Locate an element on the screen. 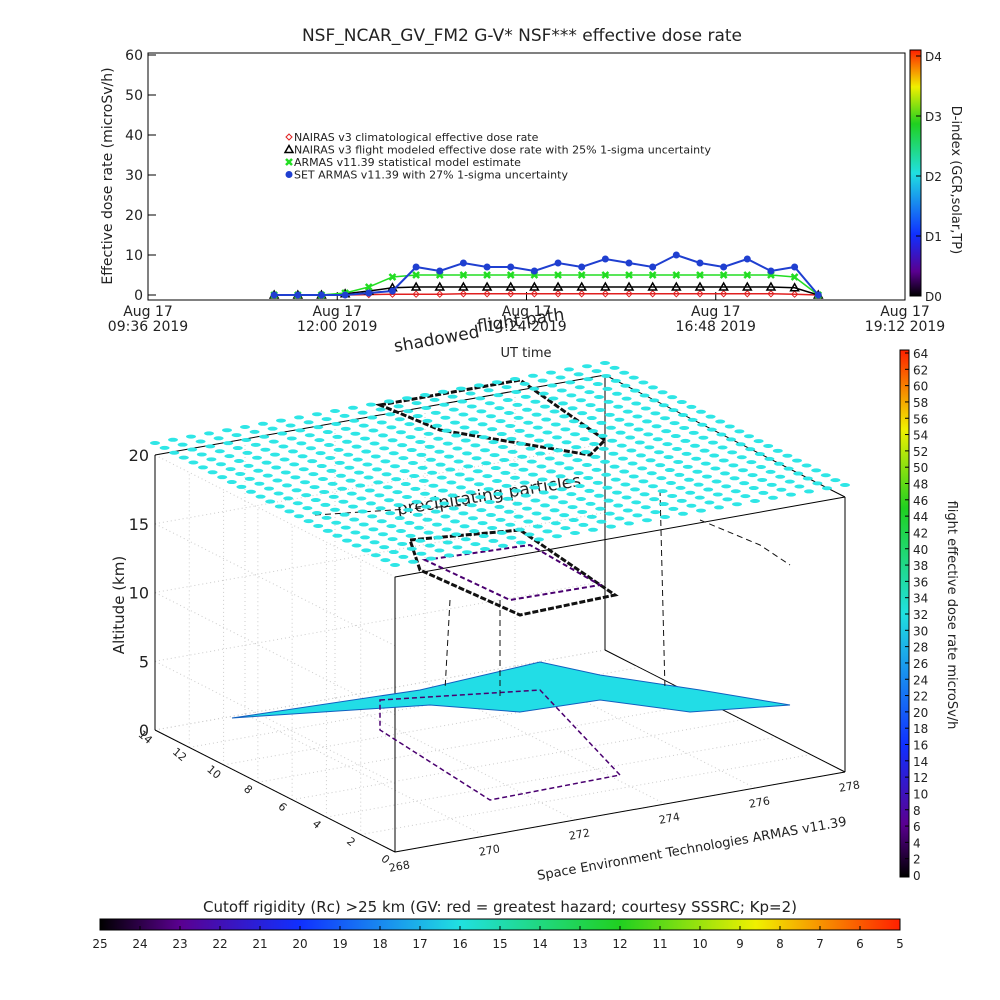  colorbar-tick-label: 5 is located at coordinates (900, 944).